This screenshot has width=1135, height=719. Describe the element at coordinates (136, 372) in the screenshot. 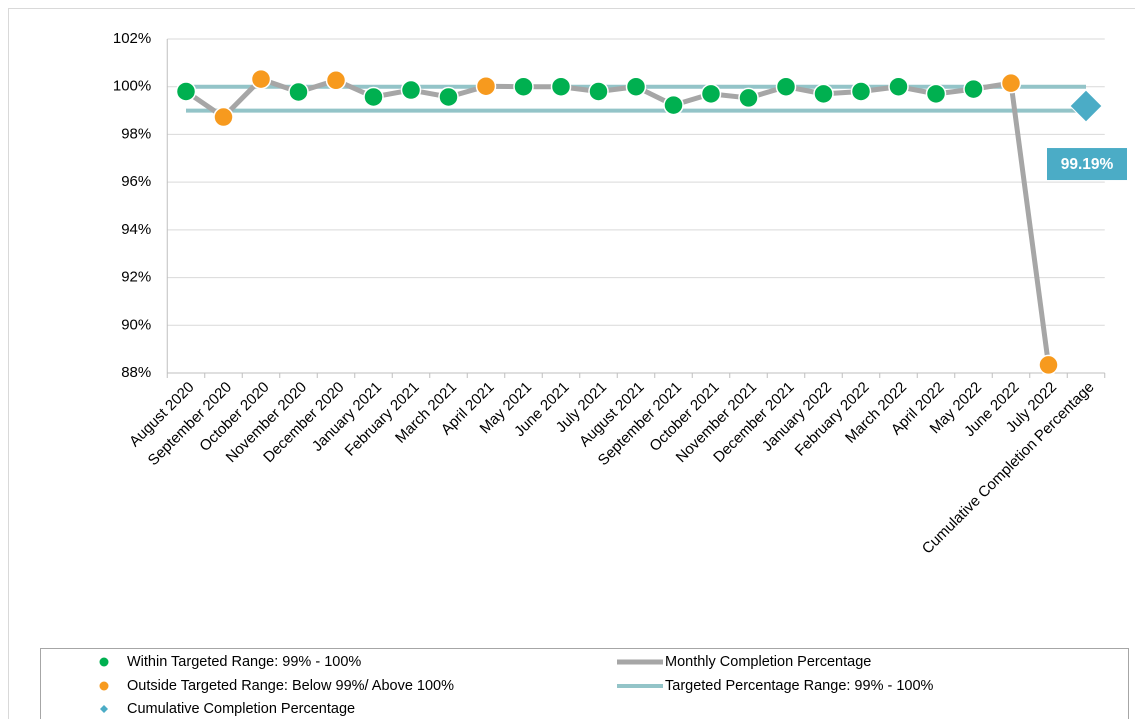

I see `y-tick-label: 88%` at that location.